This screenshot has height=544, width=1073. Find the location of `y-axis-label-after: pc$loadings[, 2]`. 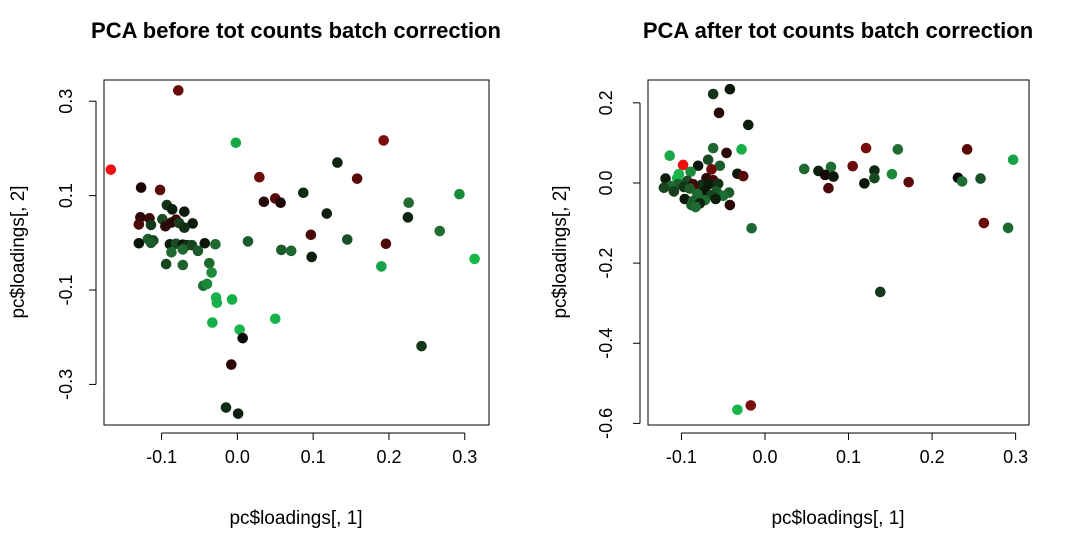

y-axis-label-after: pc$loadings[, 2] is located at coordinates (560, 251).